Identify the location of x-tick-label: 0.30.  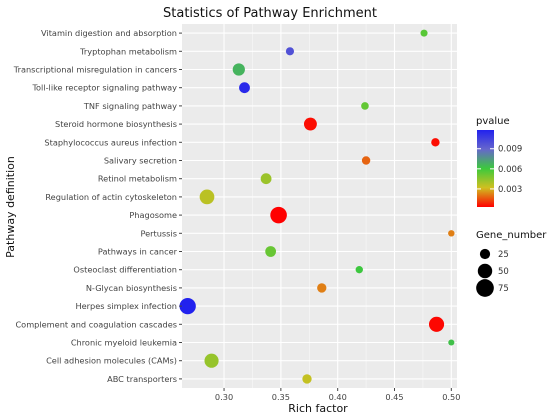
(224, 397).